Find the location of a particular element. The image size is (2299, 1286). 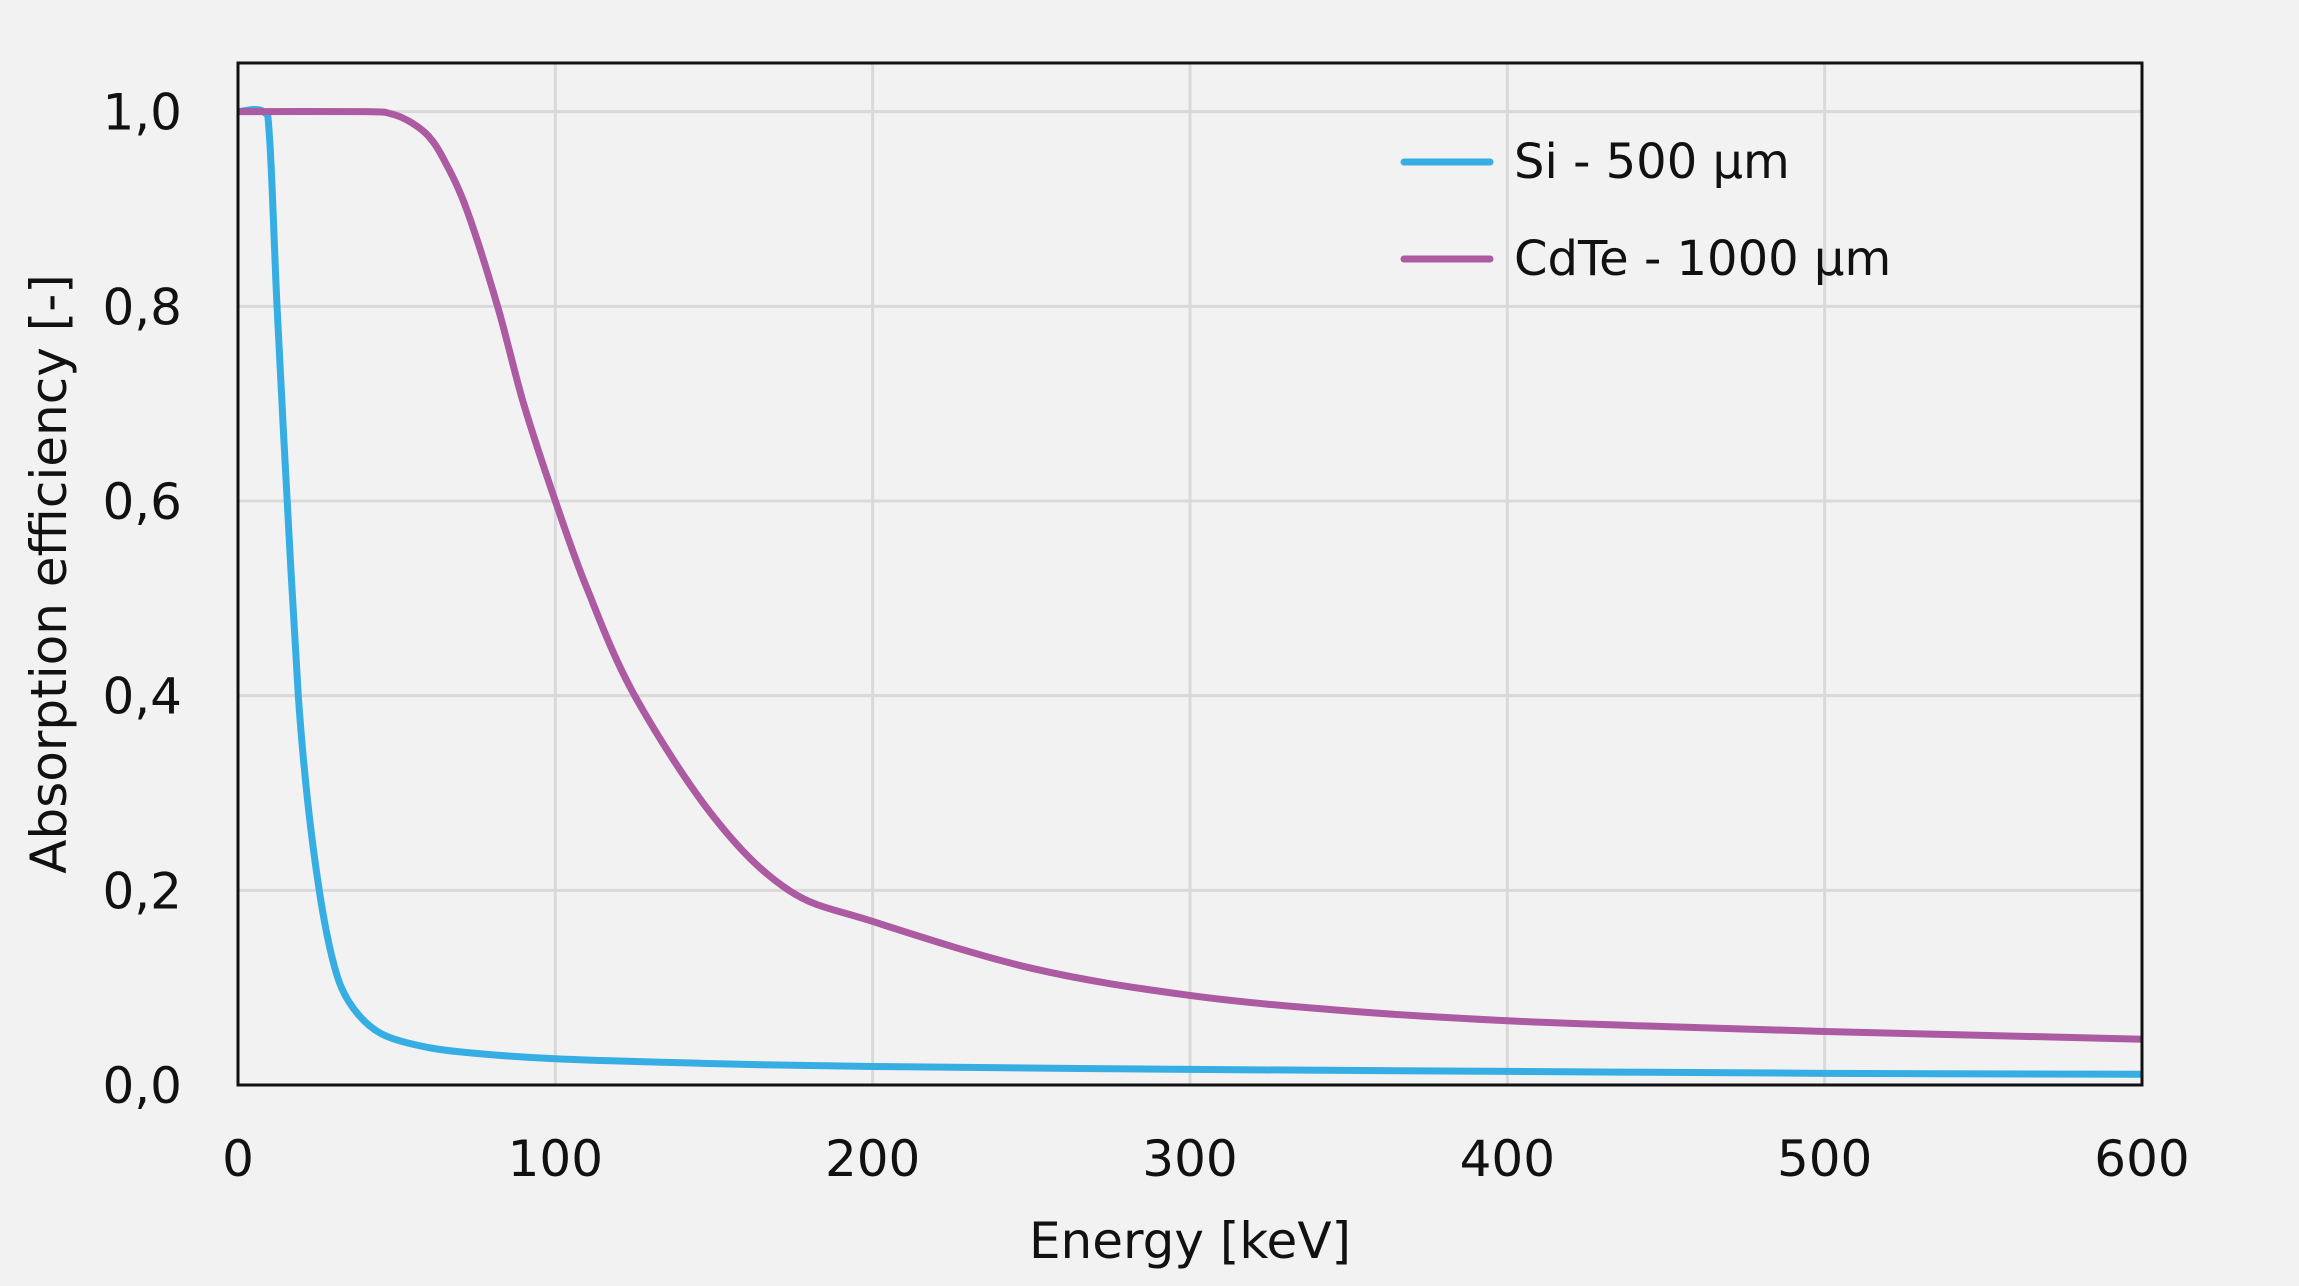

y-tick-label: 0,2 is located at coordinates (142, 891).